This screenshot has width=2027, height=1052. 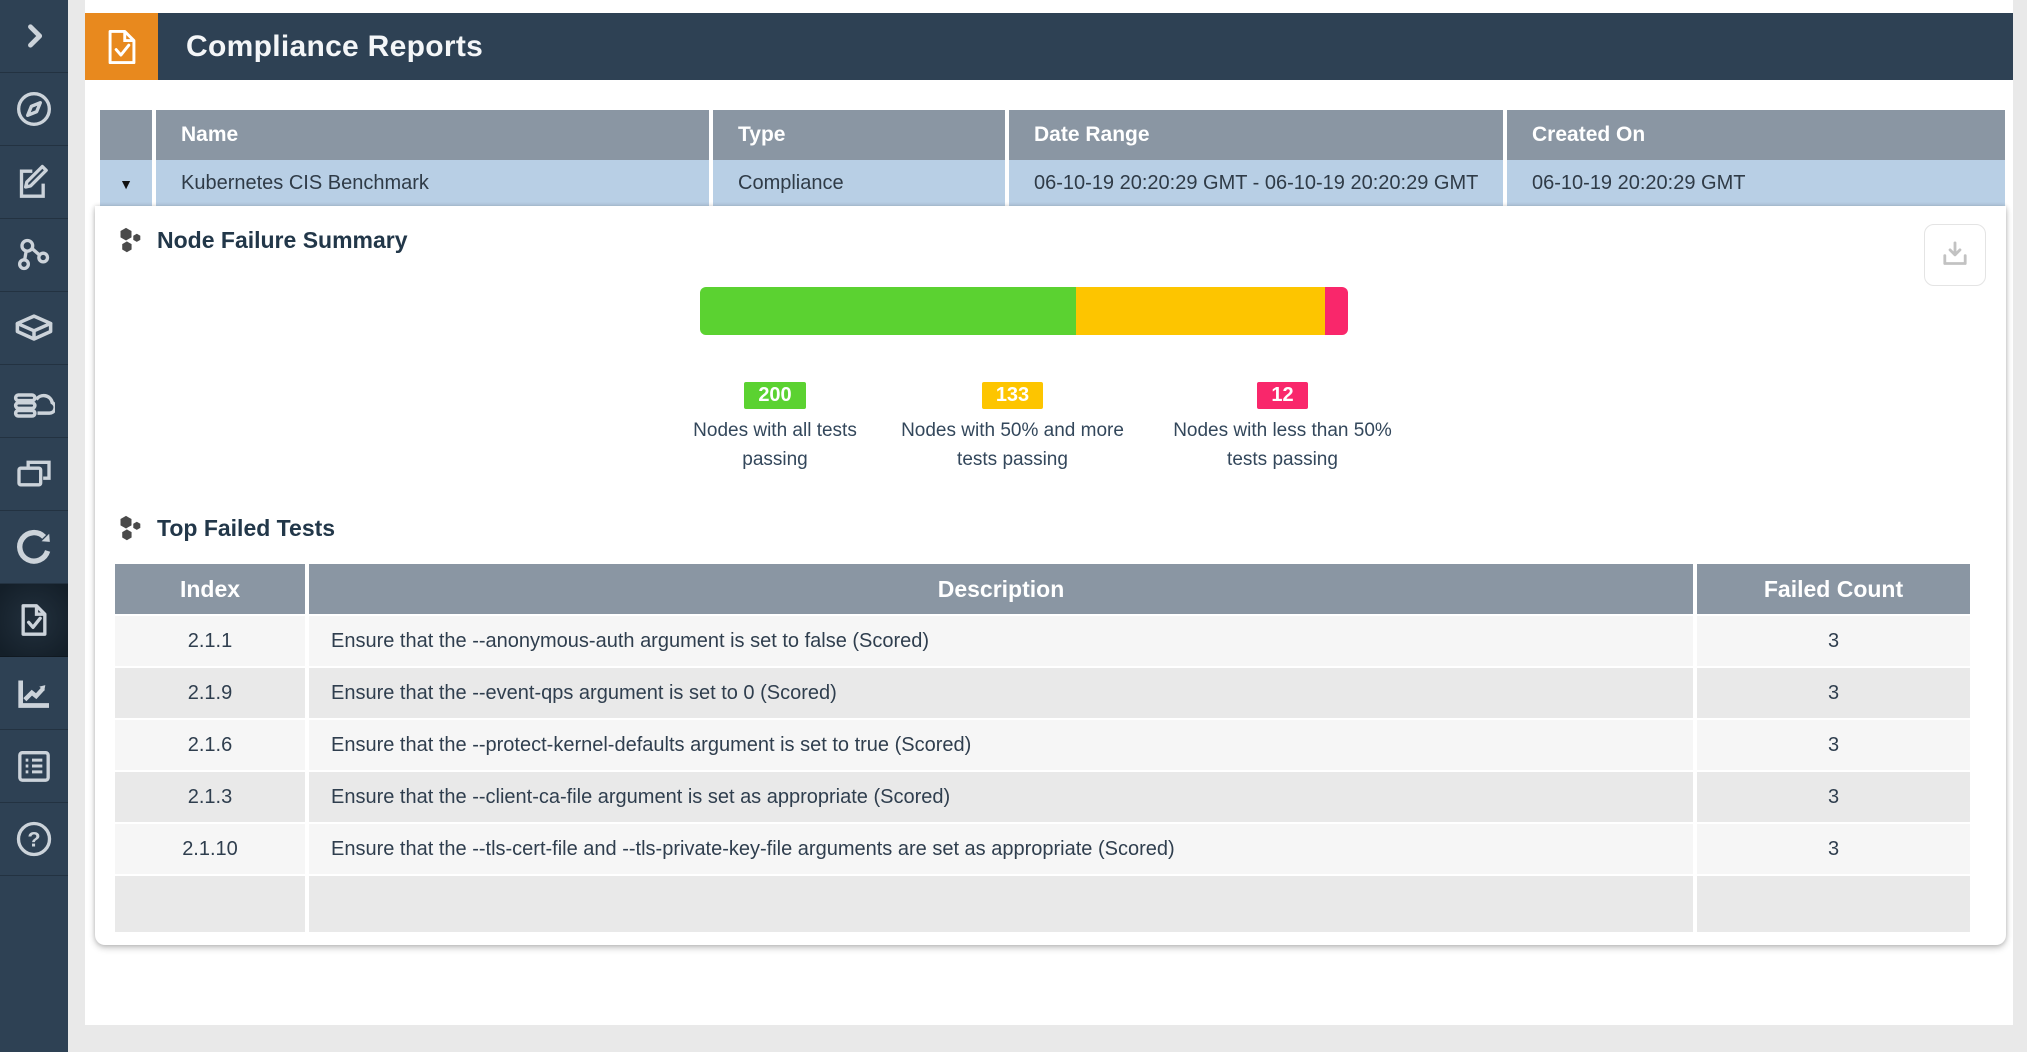 I want to click on failed-tests-column-failed_count: Failed Count 3 3 3 3 3, so click(x=1833, y=748).